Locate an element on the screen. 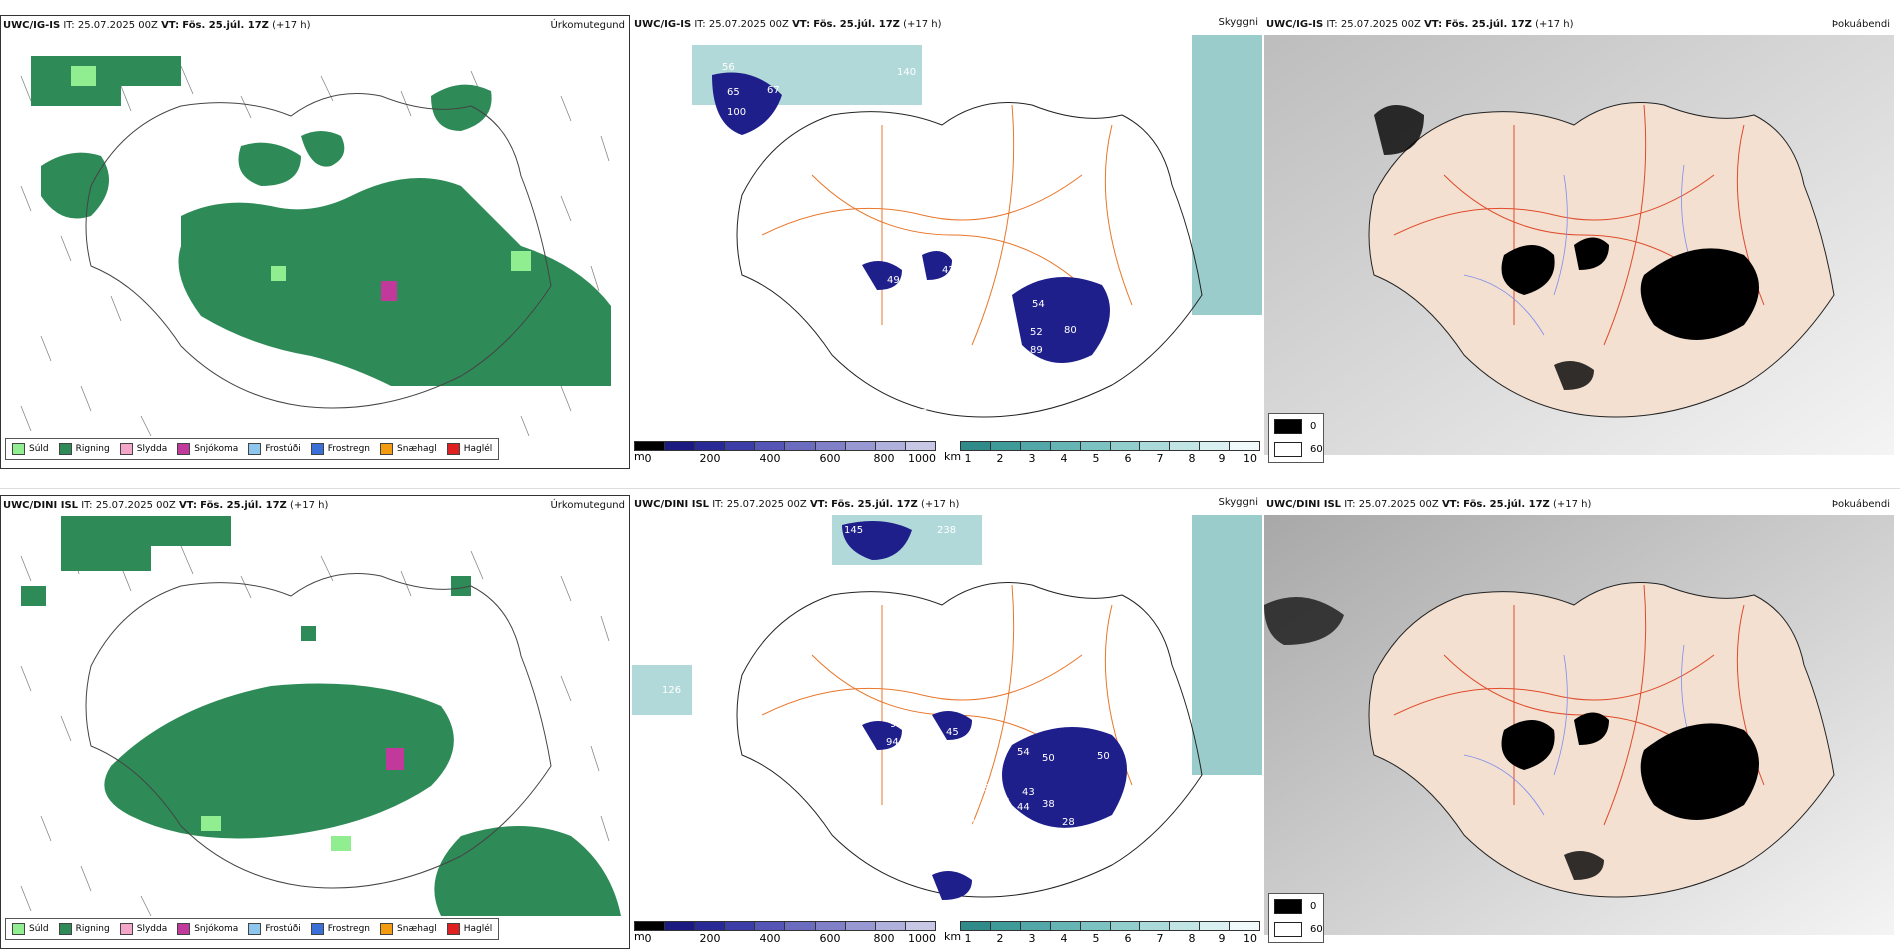 Image resolution: width=1900 pixels, height=950 pixels. svg-text: 11 is located at coordinates (1118, 287).